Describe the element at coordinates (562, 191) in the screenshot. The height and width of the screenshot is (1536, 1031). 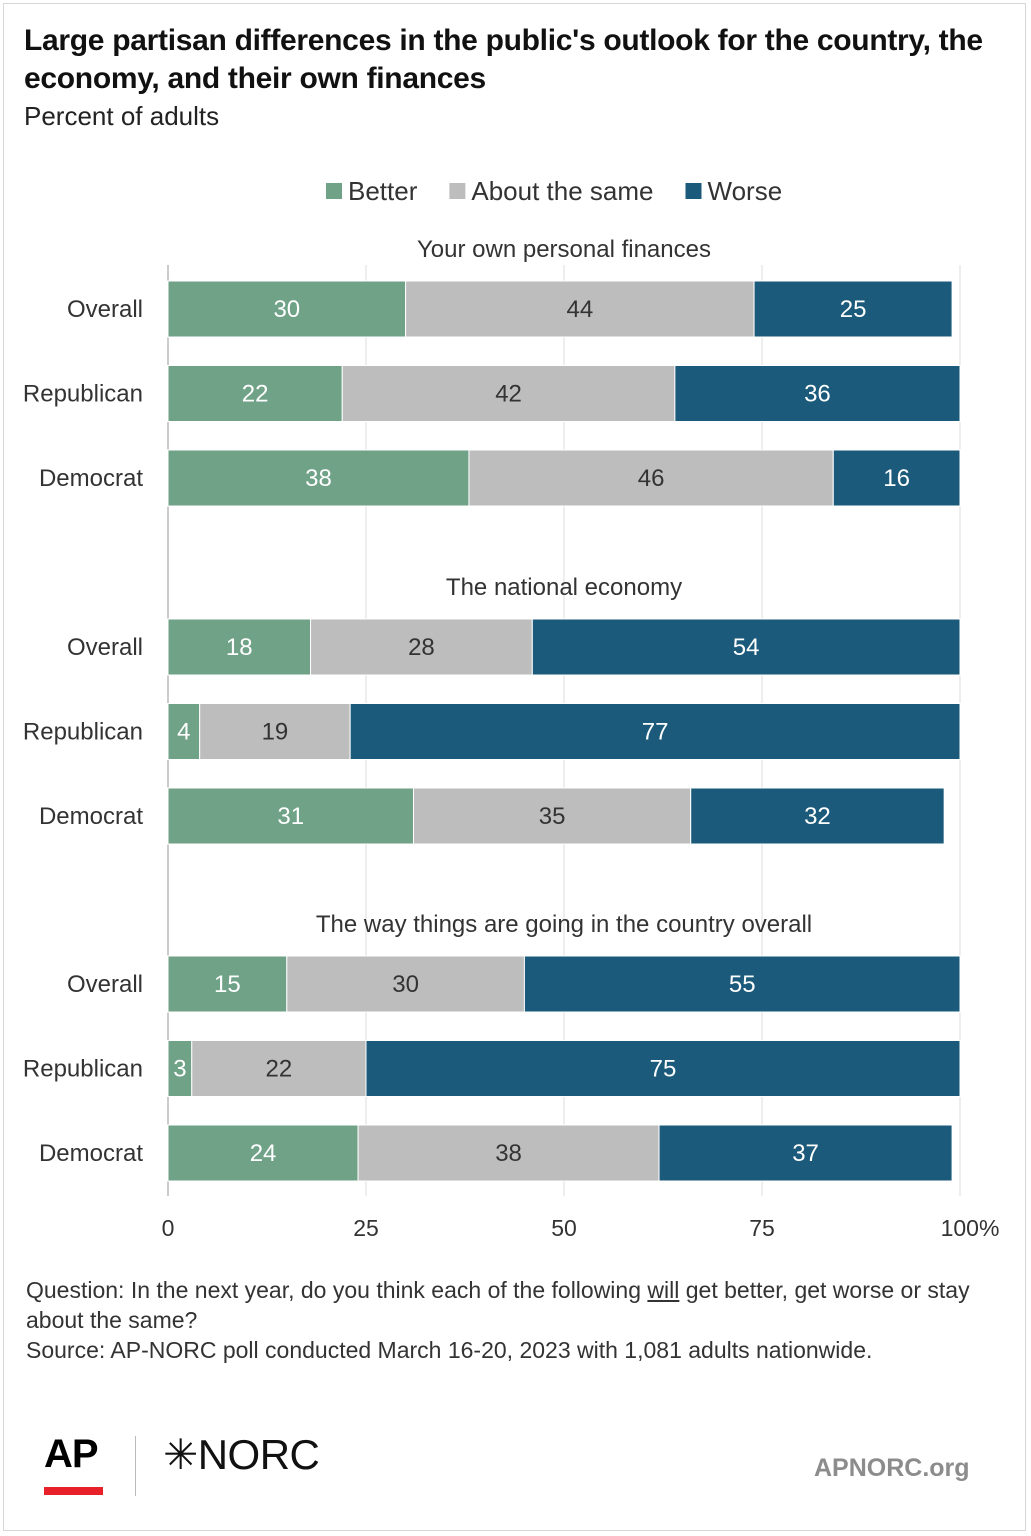
I see `legend-label-1: About the same` at that location.